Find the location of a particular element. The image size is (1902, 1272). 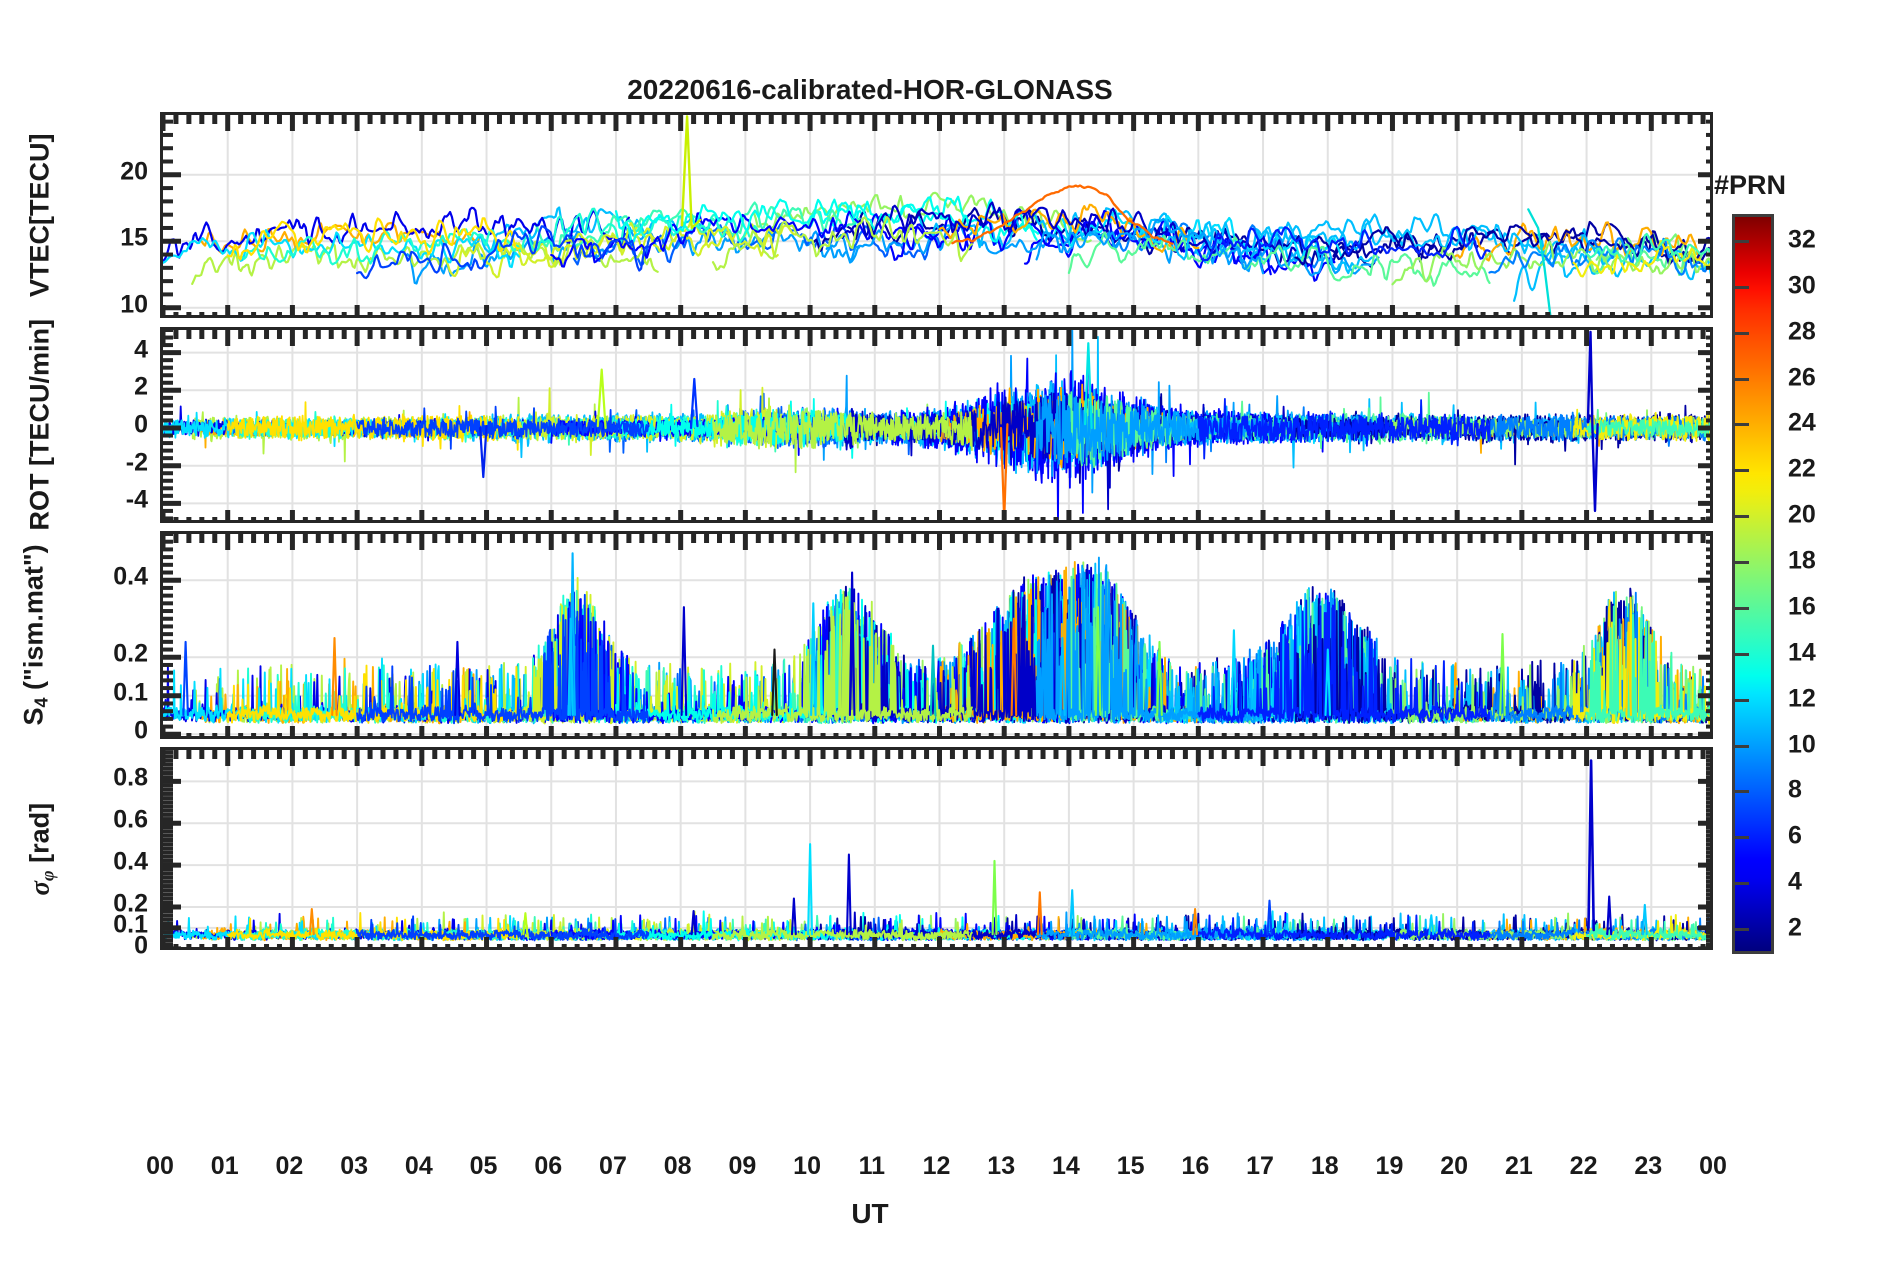

colorbar-title: #PRN is located at coordinates (1750, 185).